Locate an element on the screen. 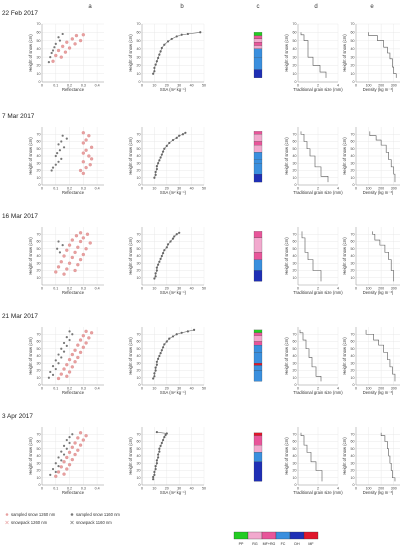  x-axis-label: SSA (m² kg⁻¹) is located at coordinates (173, 392).